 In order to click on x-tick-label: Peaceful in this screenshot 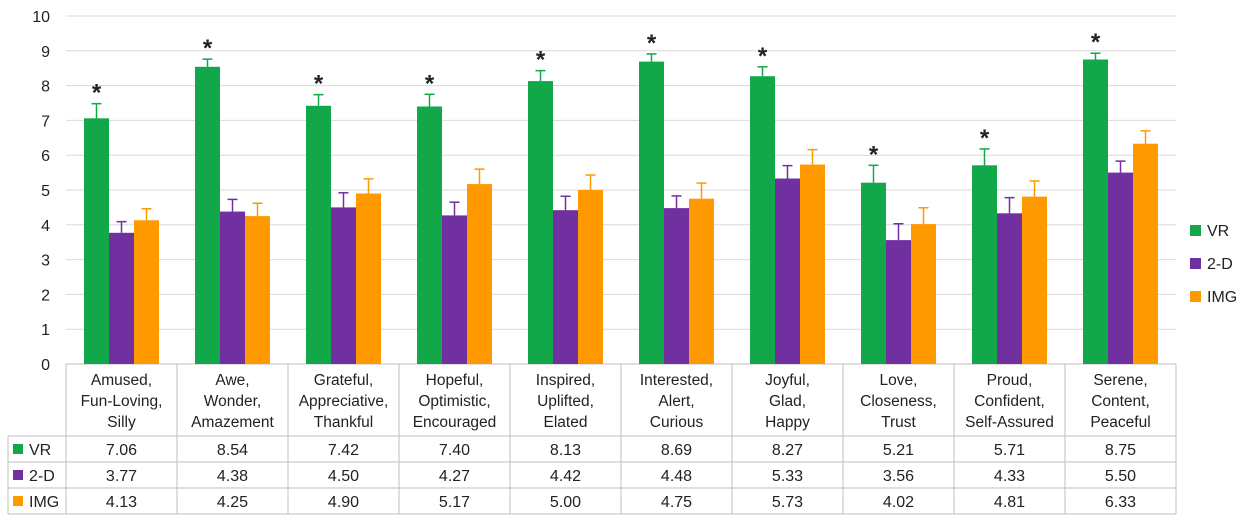, I will do `click(1120, 422)`.